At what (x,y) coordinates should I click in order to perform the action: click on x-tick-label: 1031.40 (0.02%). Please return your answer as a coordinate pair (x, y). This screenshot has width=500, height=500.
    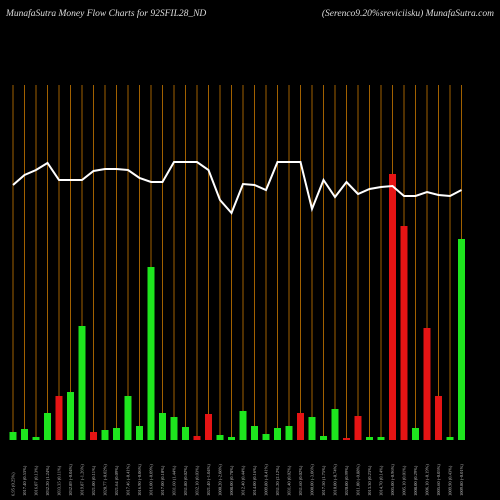
    Looking at the image, I should click on (289, 480).